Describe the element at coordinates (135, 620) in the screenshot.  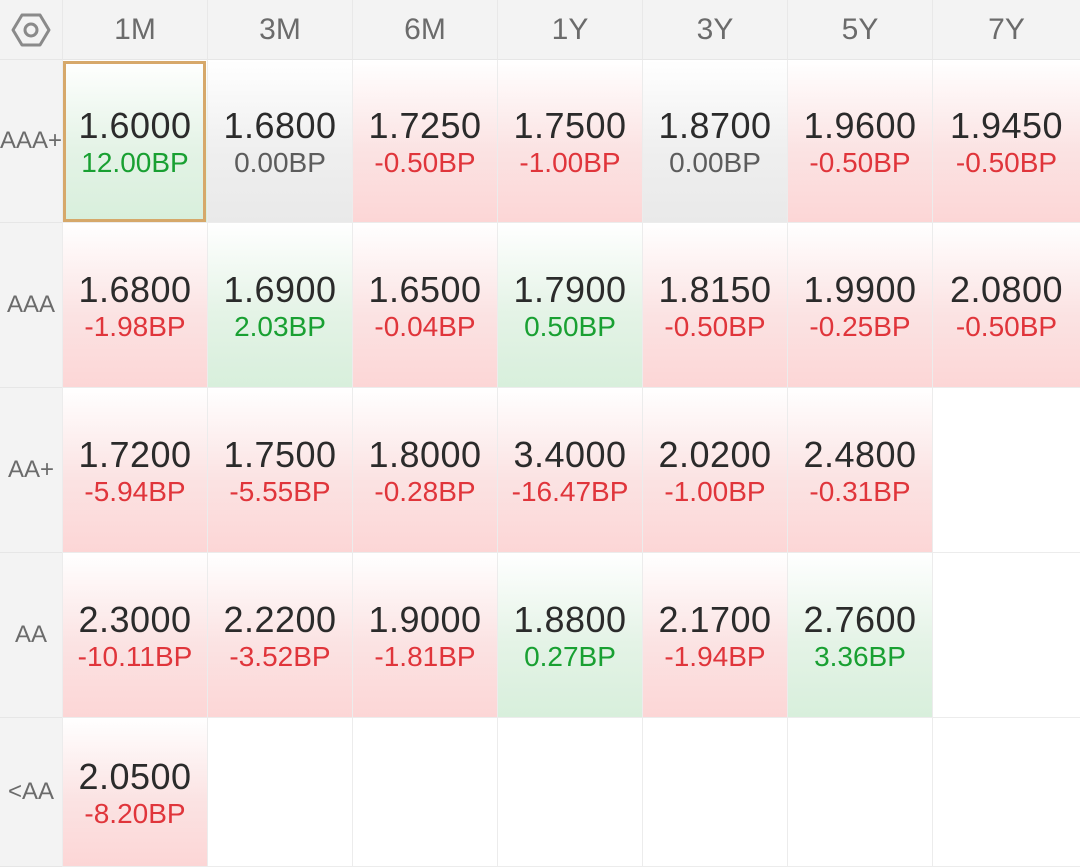
I see `yield-rate: 2.3000` at that location.